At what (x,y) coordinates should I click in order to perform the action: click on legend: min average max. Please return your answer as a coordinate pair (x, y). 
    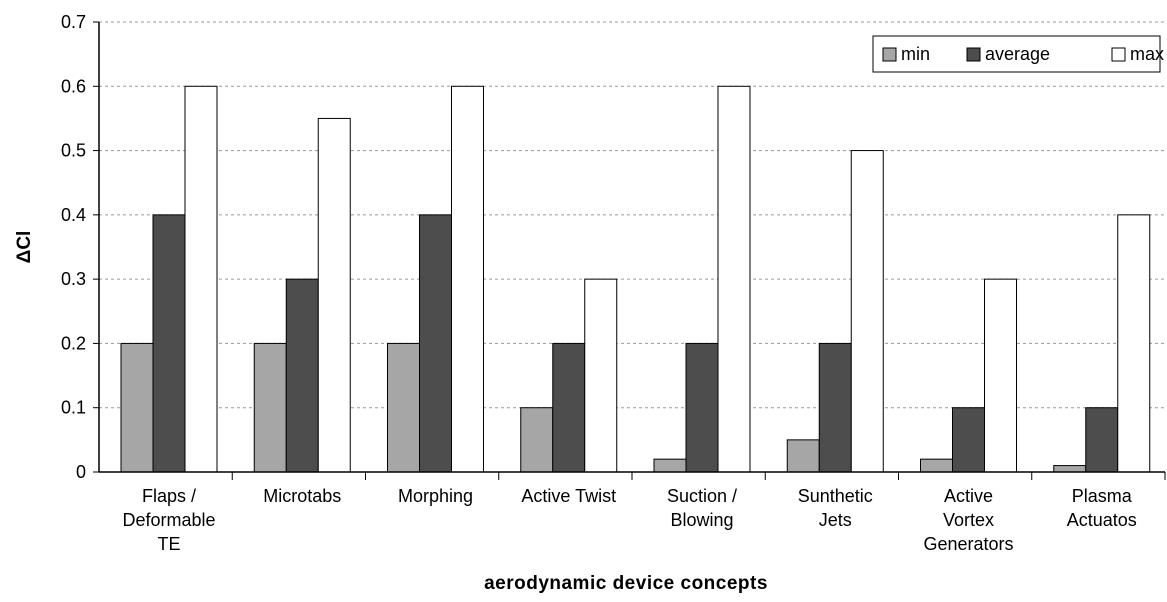
    Looking at the image, I should click on (1018, 54).